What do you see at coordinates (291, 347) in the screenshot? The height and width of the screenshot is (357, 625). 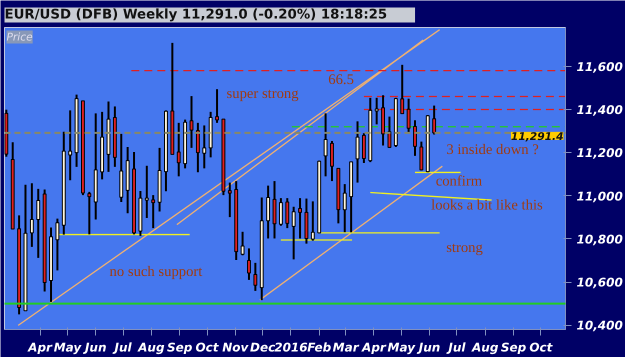 I see `x-tick-label: 2016` at bounding box center [291, 347].